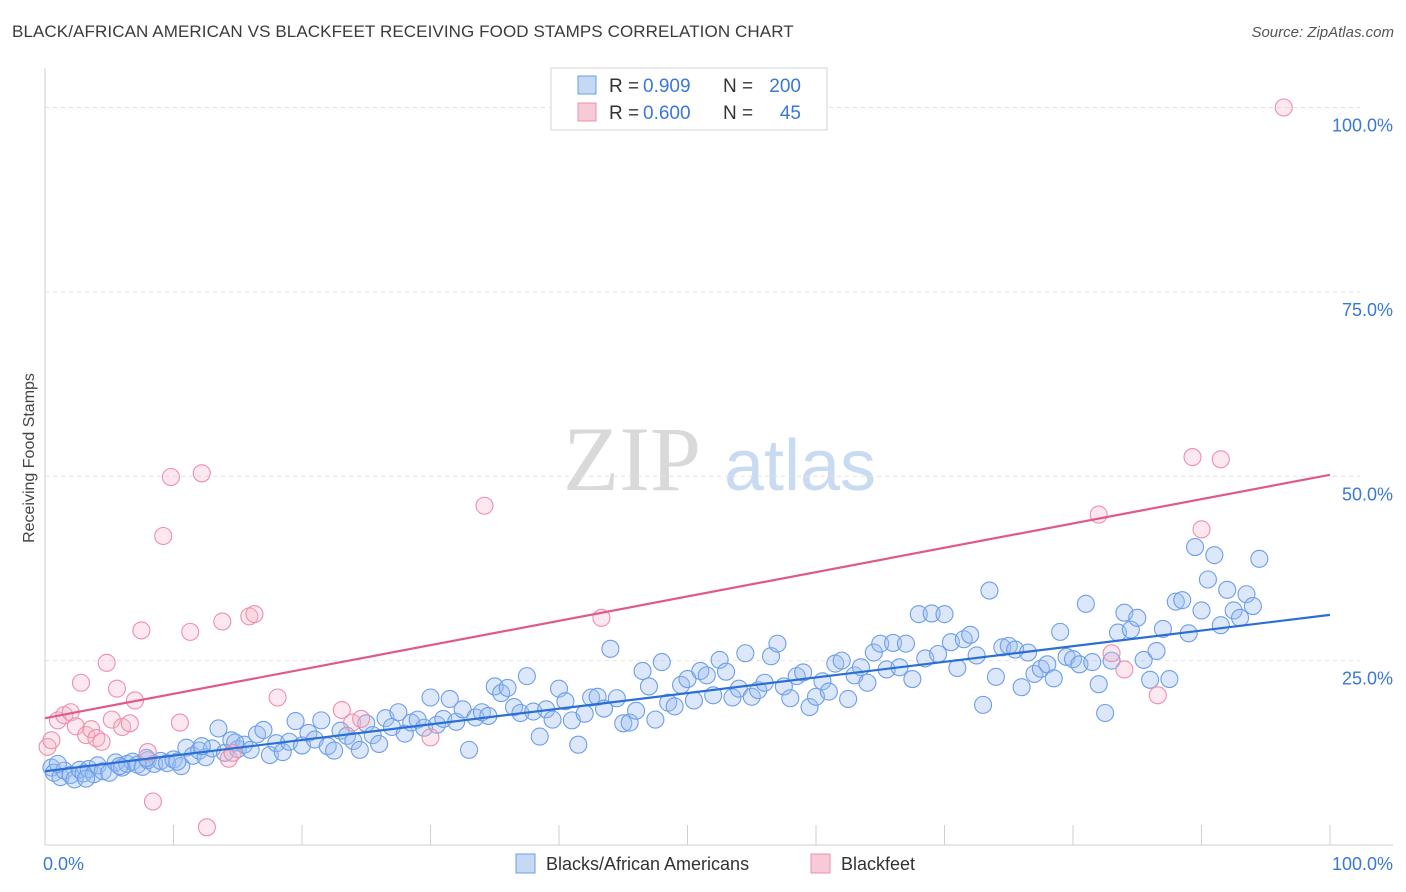 The height and width of the screenshot is (892, 1406). What do you see at coordinates (624, 113) in the screenshot?
I see `stats-r-label-2: R =` at bounding box center [624, 113].